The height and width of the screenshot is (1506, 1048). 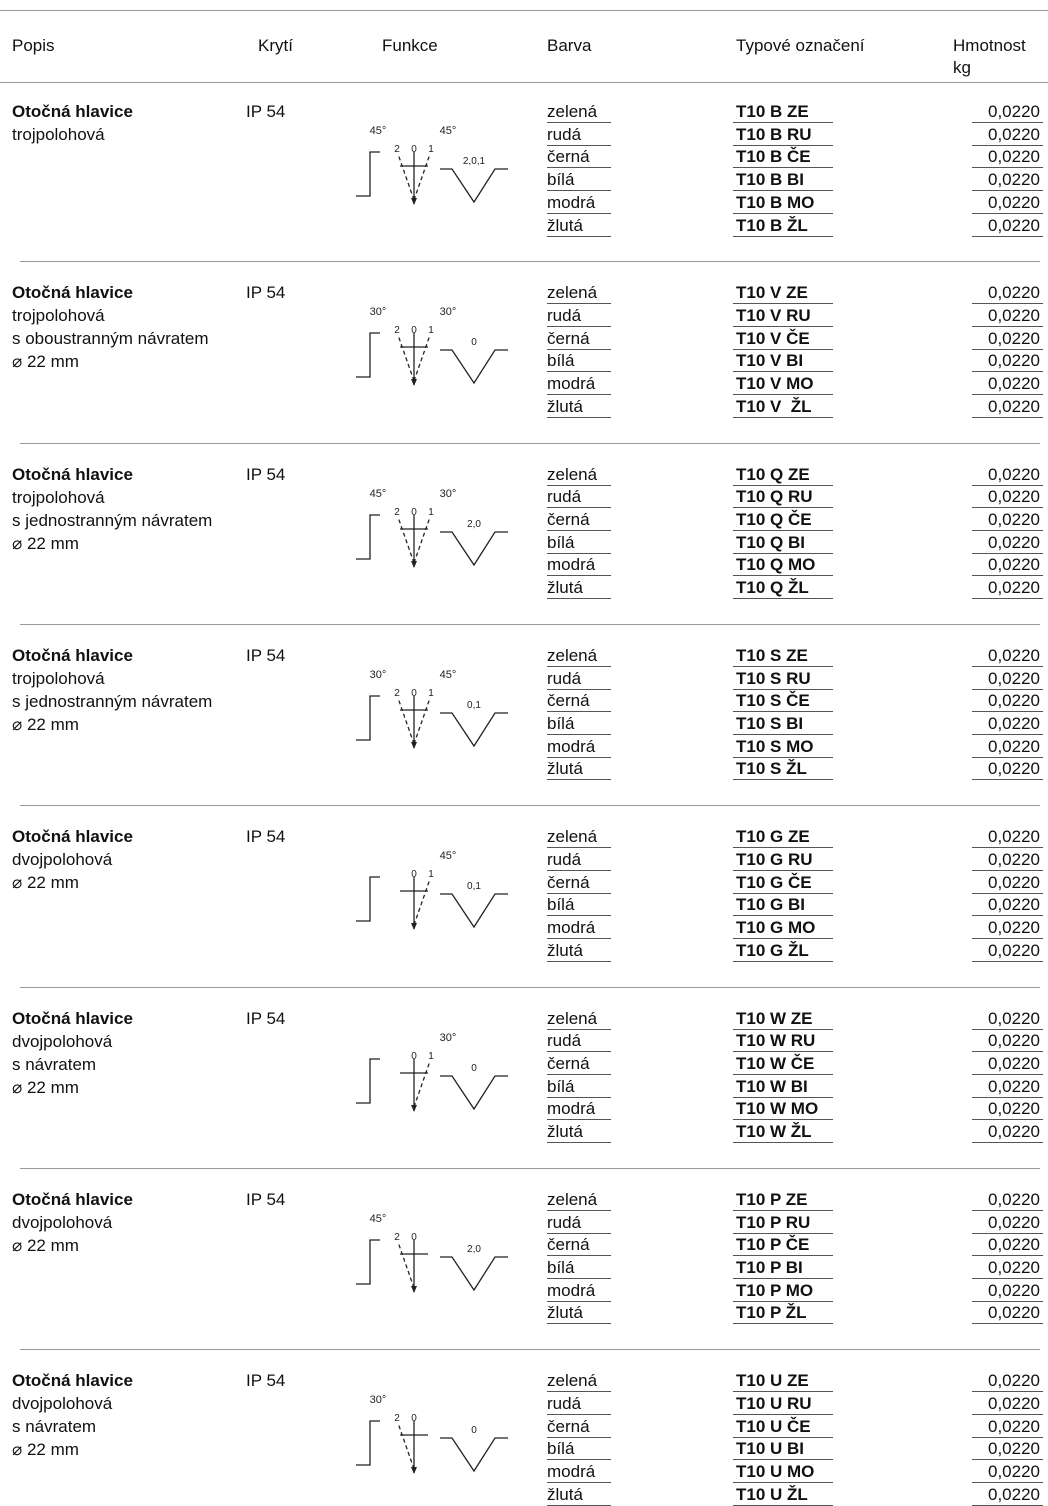 What do you see at coordinates (414, 874) in the screenshot?
I see `position-label: 0` at bounding box center [414, 874].